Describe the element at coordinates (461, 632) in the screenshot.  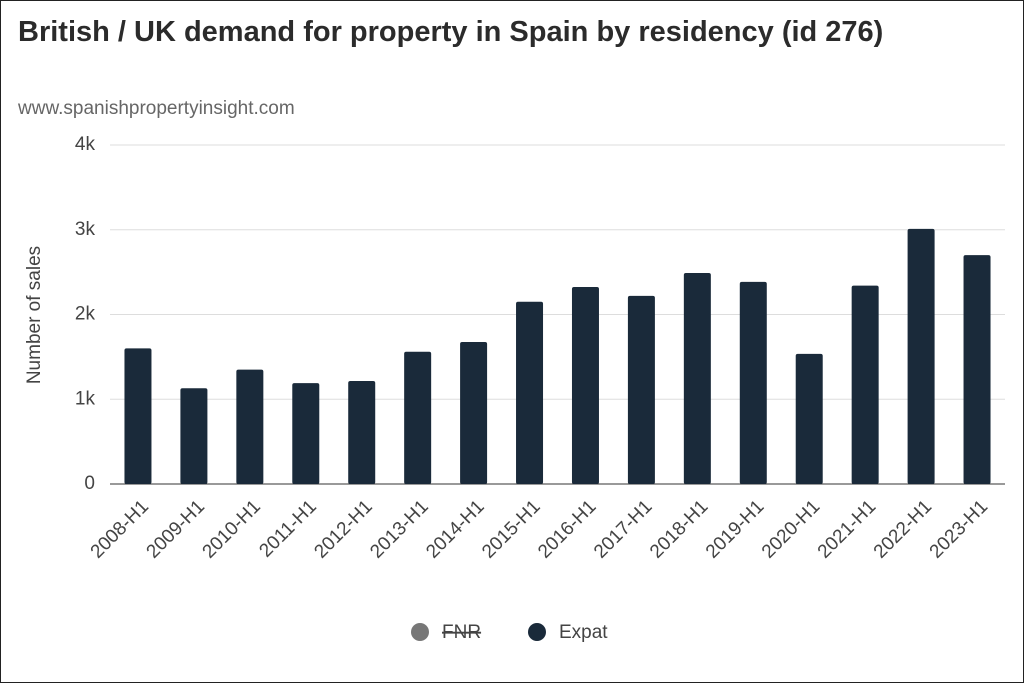
I see `legend-label: FNR` at that location.